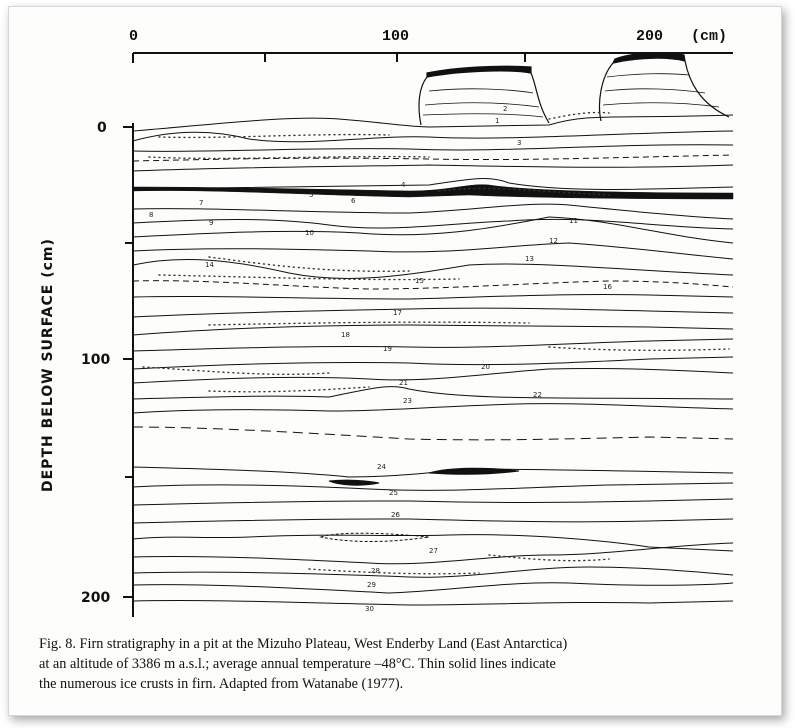  I want to click on layer-label-14: 14, so click(209, 265).